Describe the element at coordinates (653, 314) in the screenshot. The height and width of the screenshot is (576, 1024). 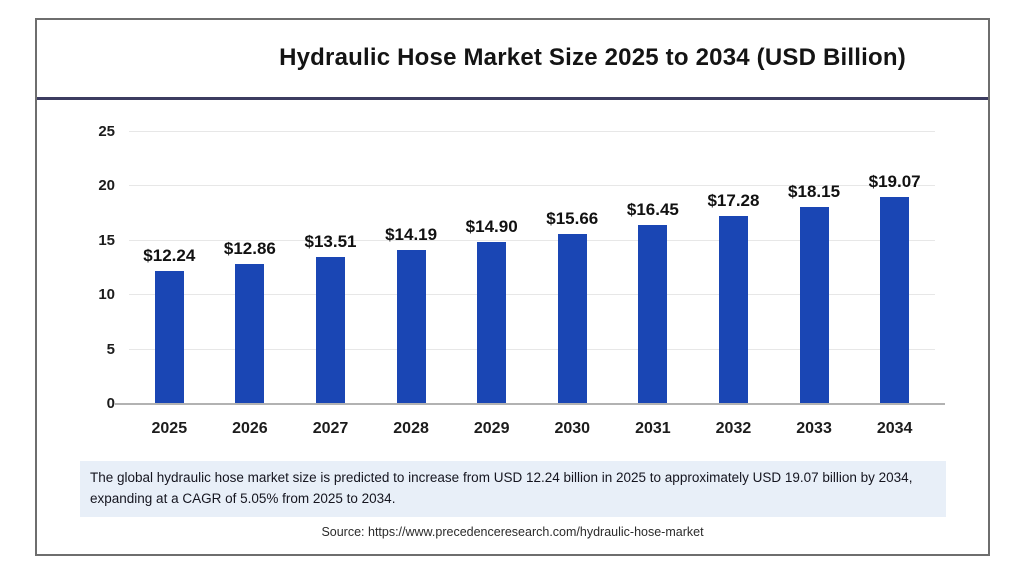
I see `bar-2031` at that location.